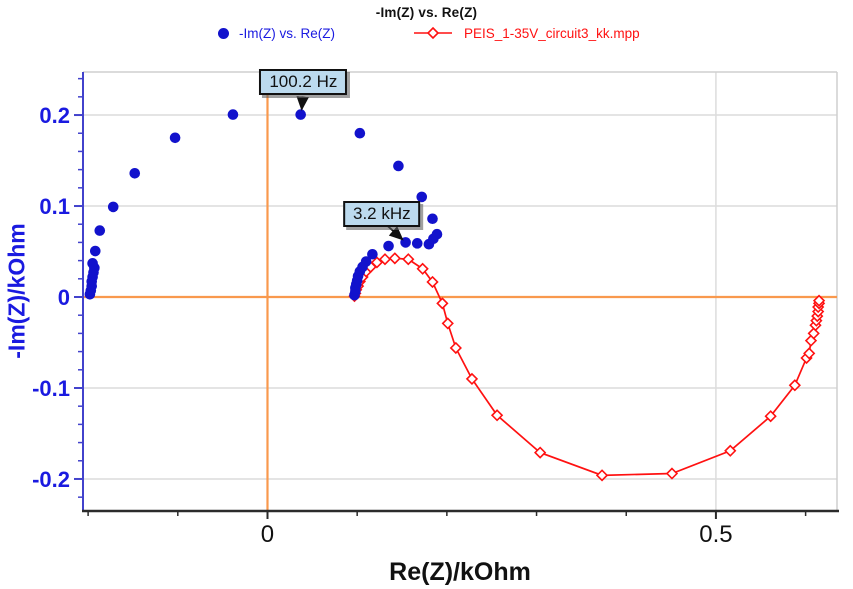  I want to click on legend-item-measured: -Im(Z) vs. Re(Z), so click(276, 33).